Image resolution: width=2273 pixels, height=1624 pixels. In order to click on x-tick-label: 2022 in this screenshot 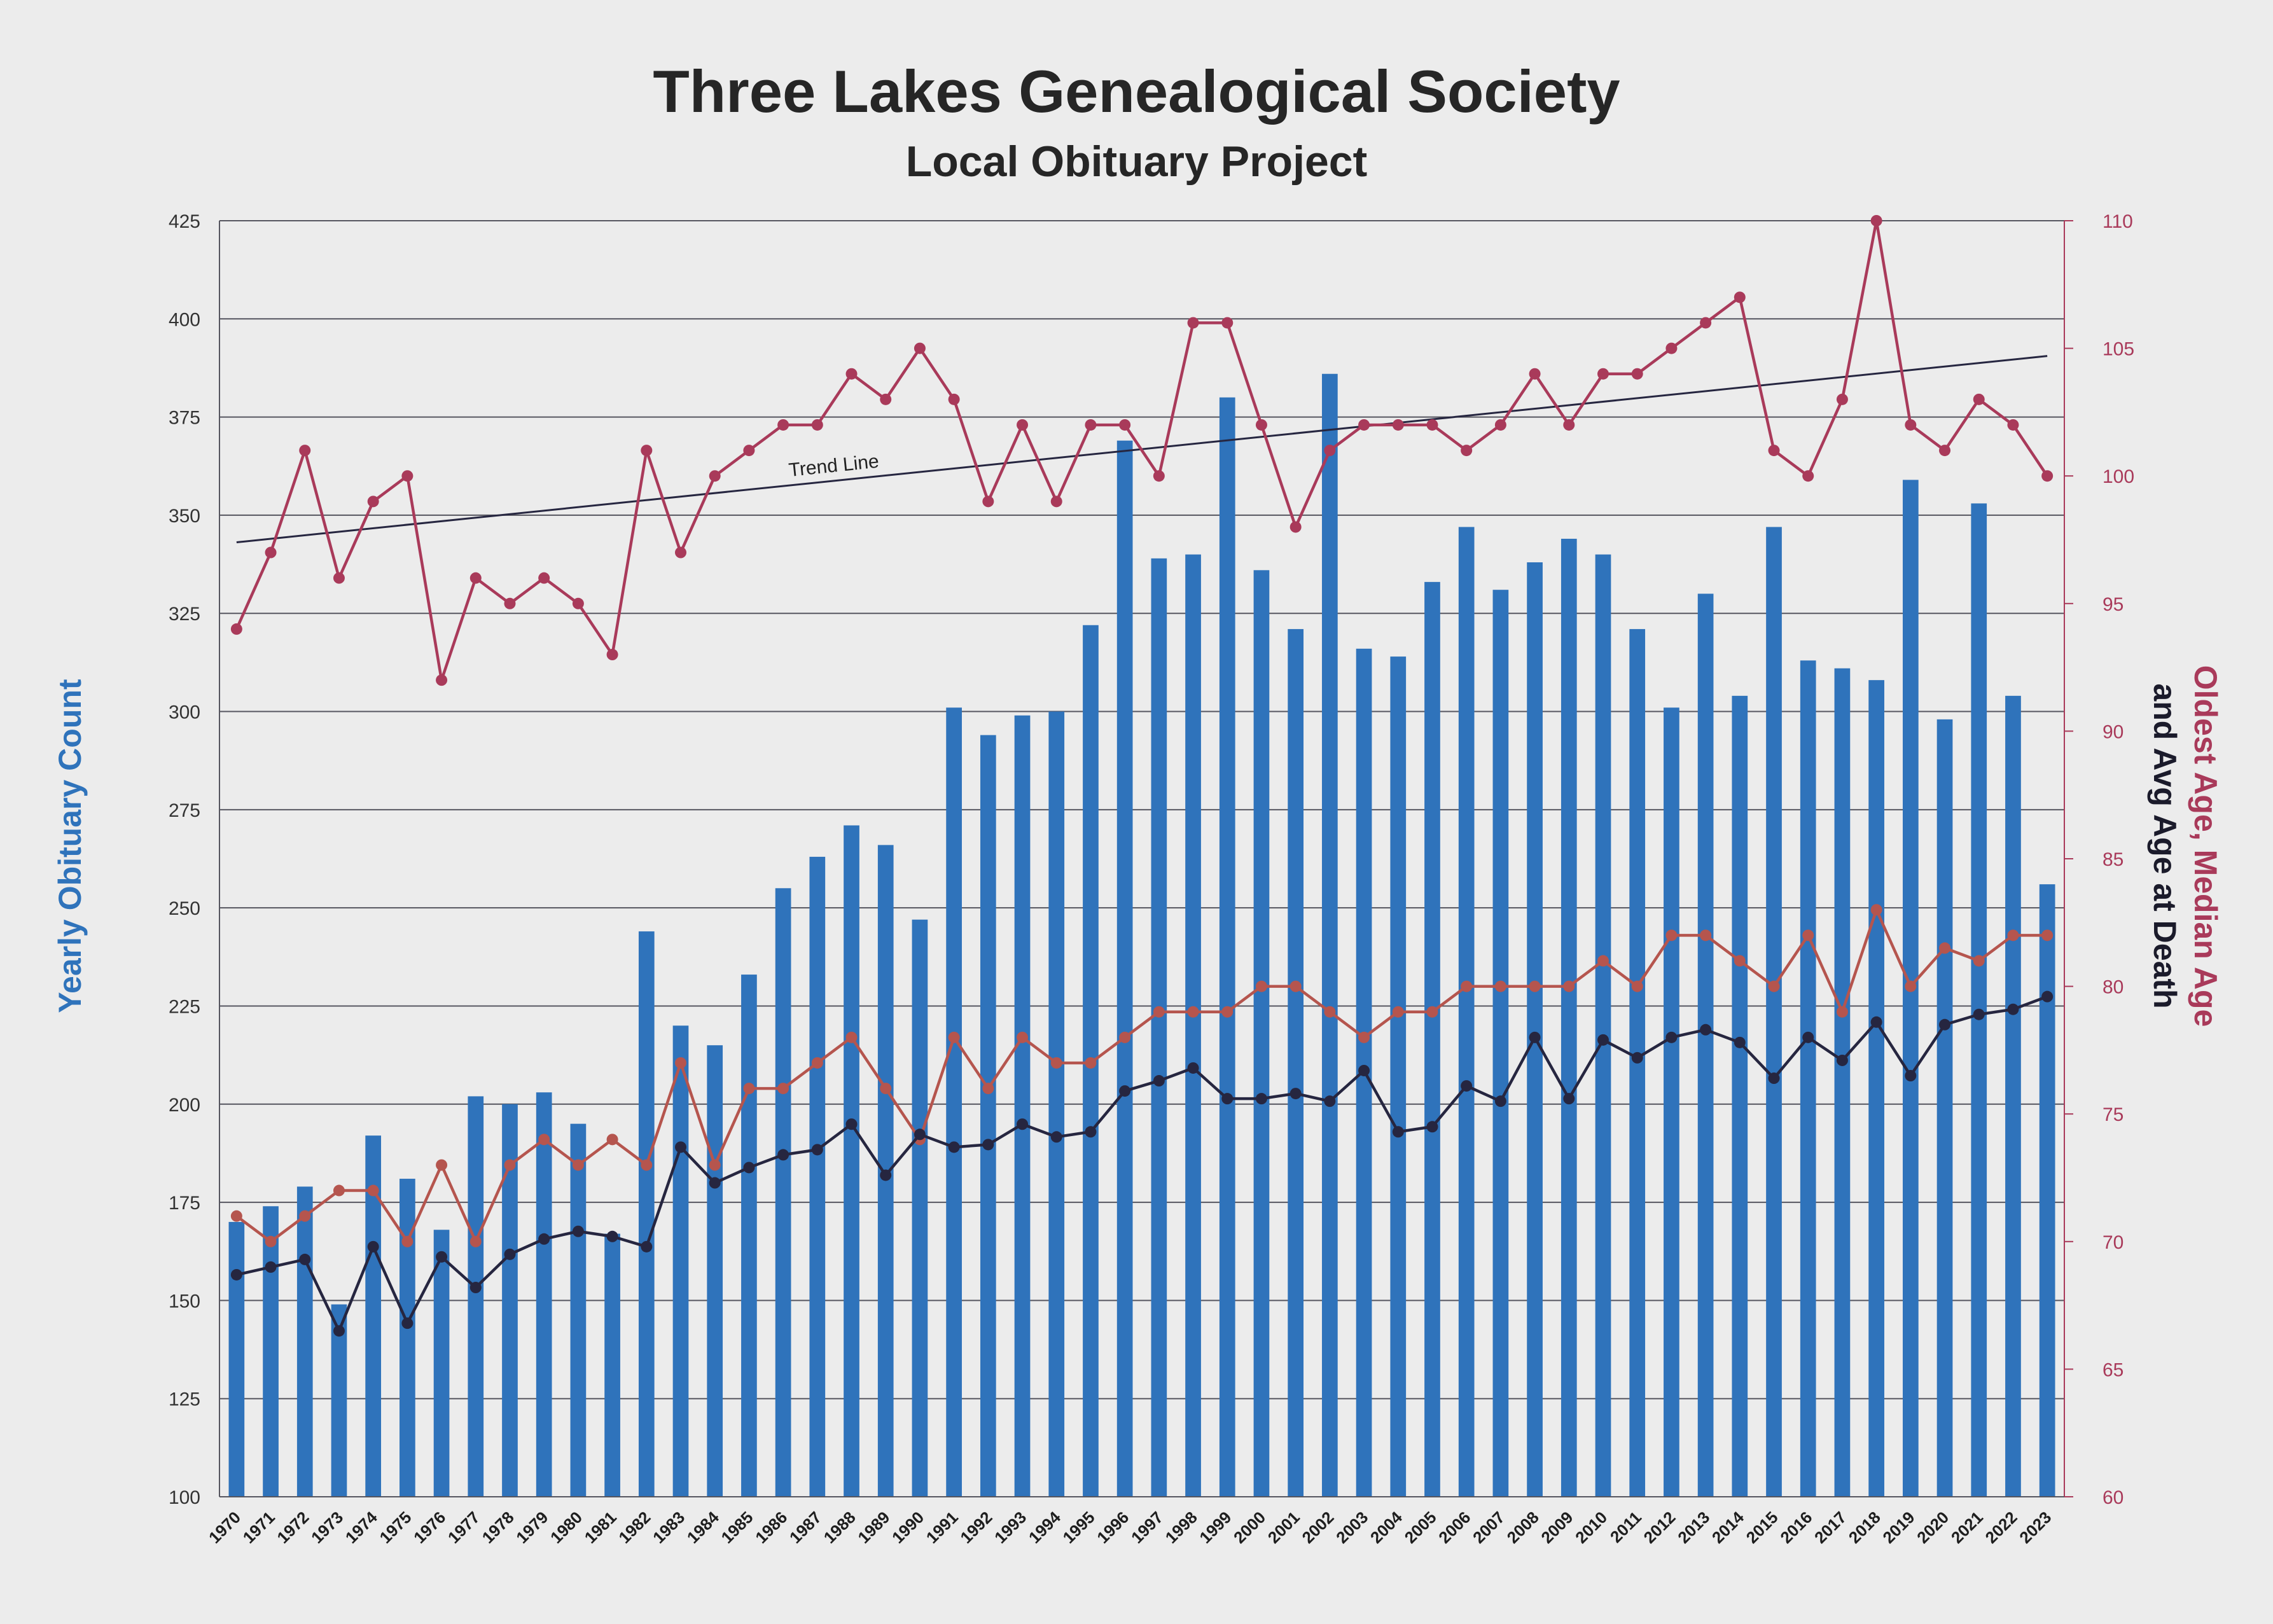, I will do `click(2002, 1527)`.